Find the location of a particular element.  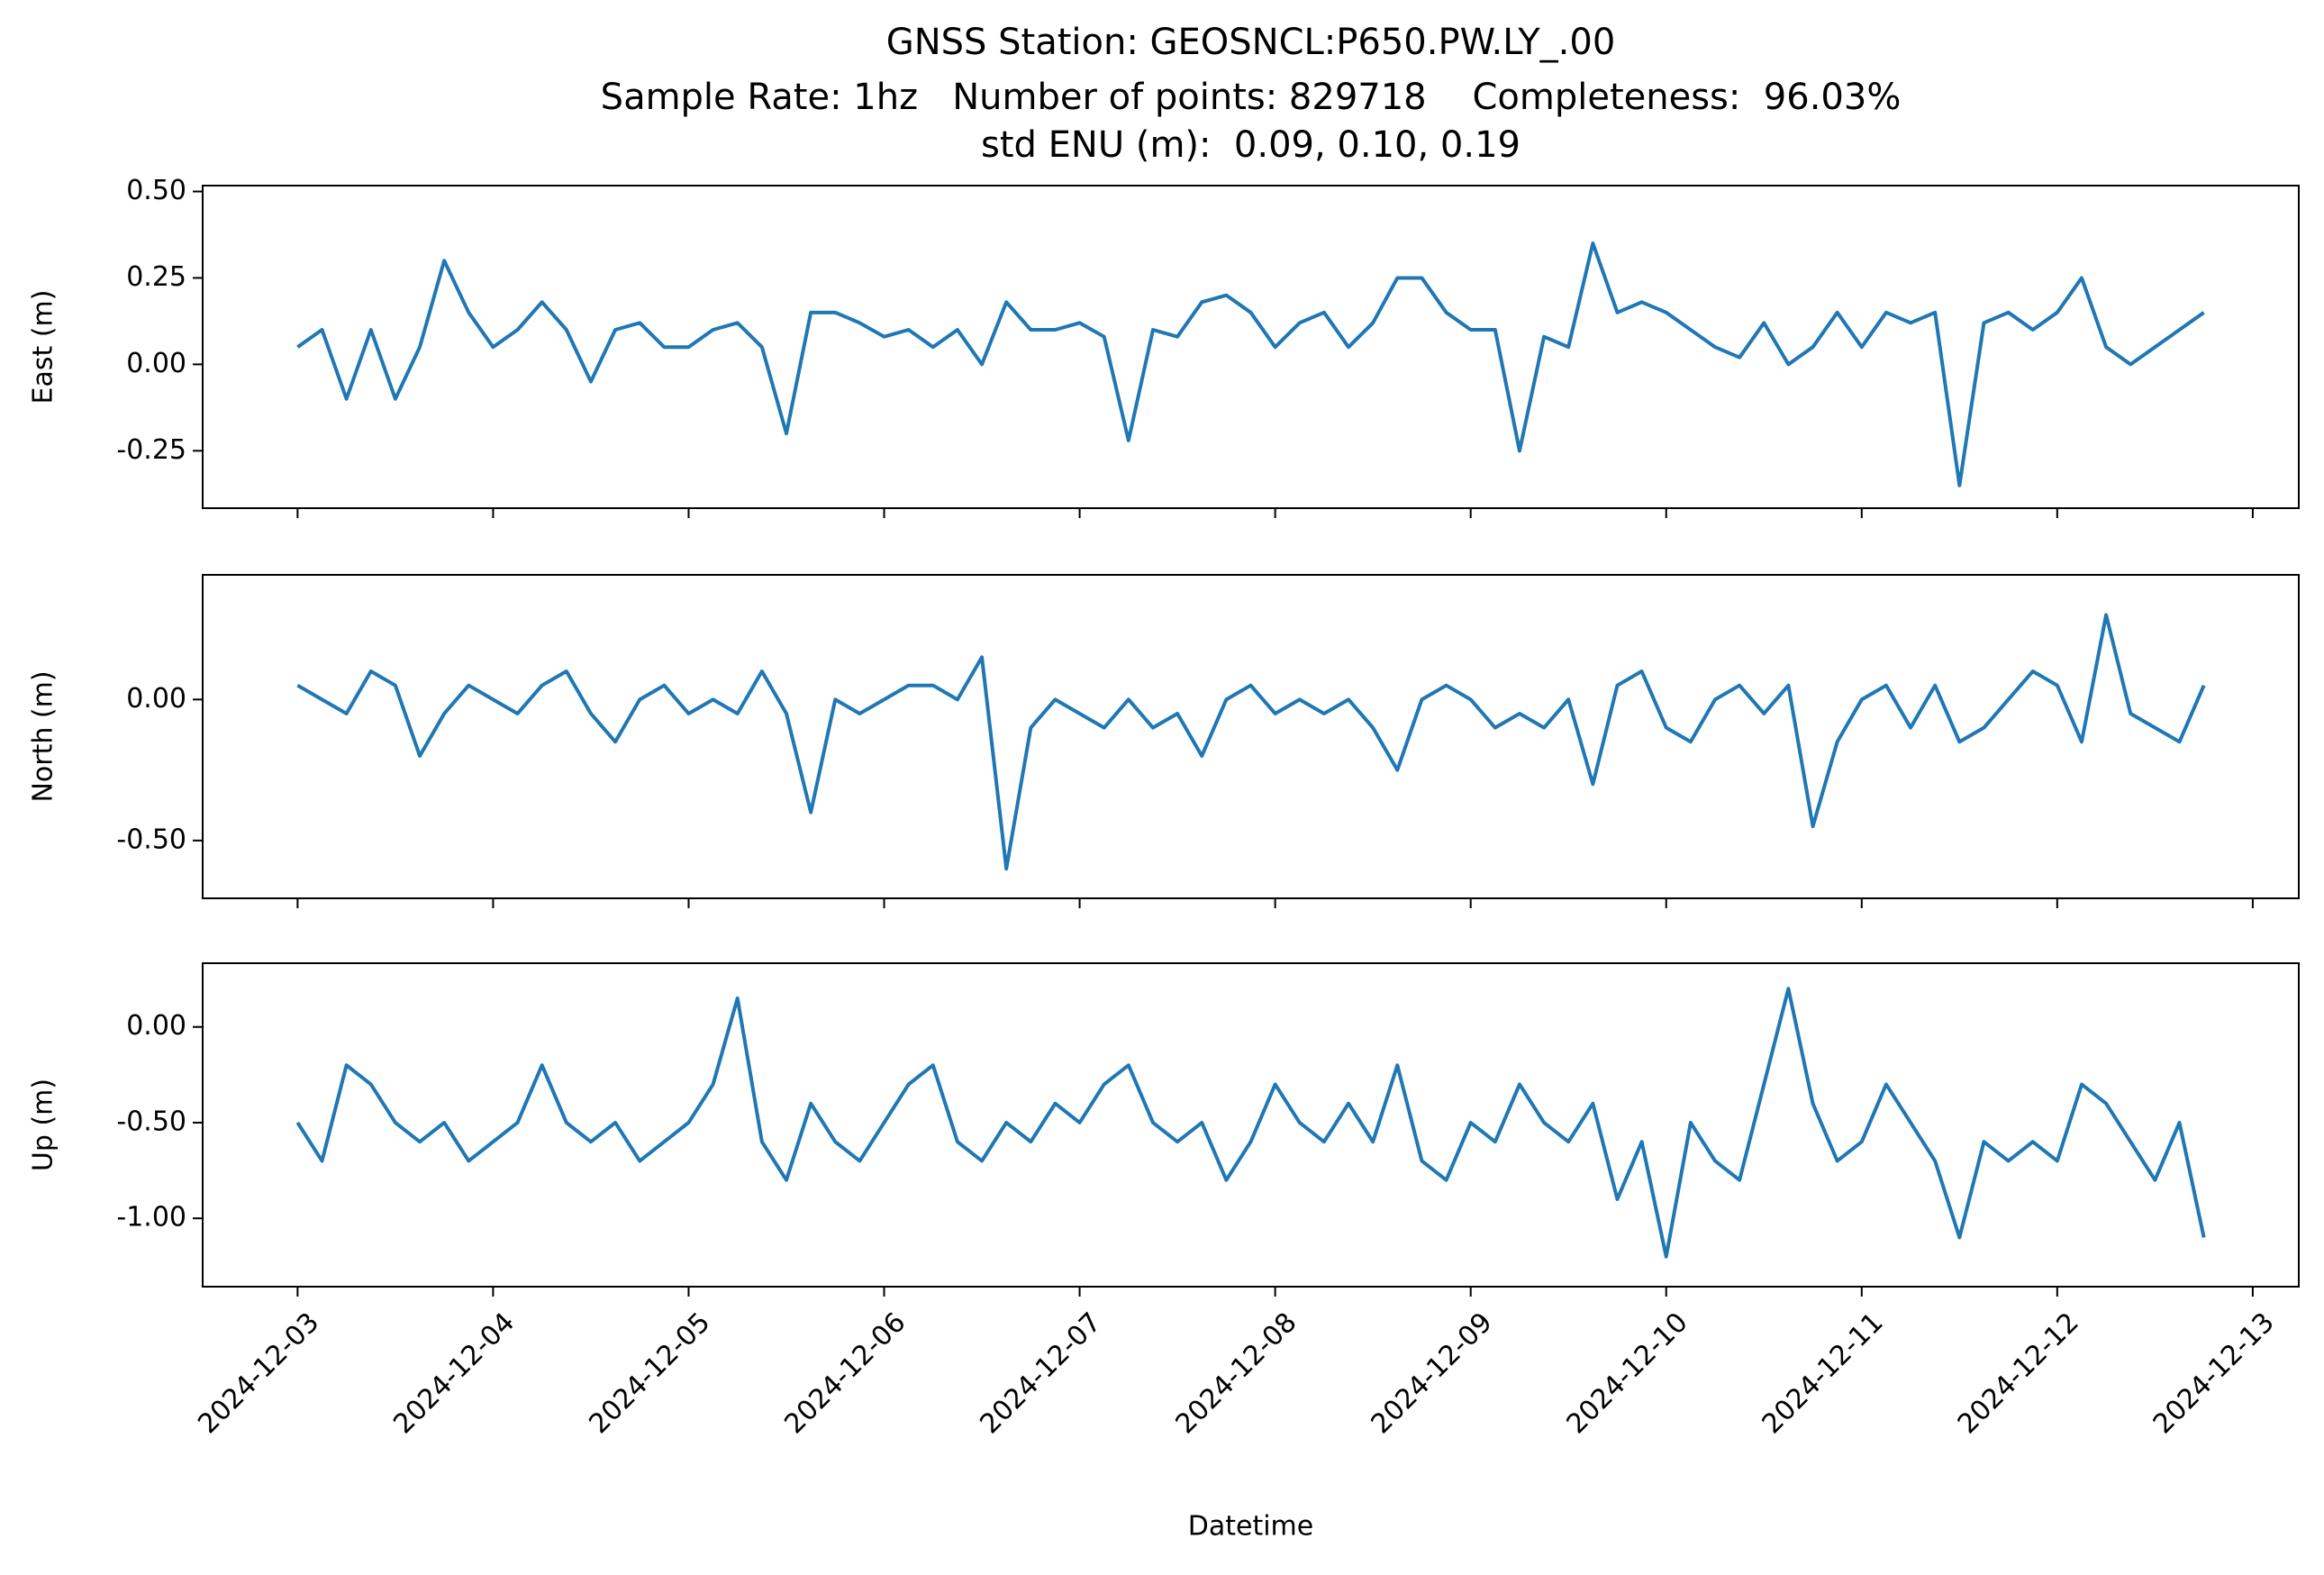

y-tick-label: -0.25 is located at coordinates (151, 450).